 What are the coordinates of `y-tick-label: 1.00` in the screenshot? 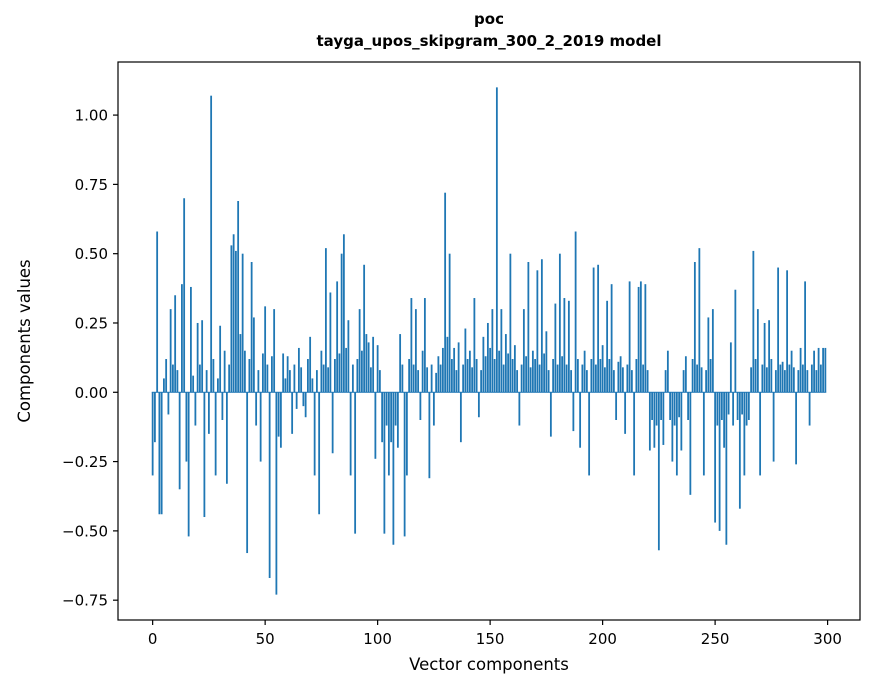 It's located at (91, 116).